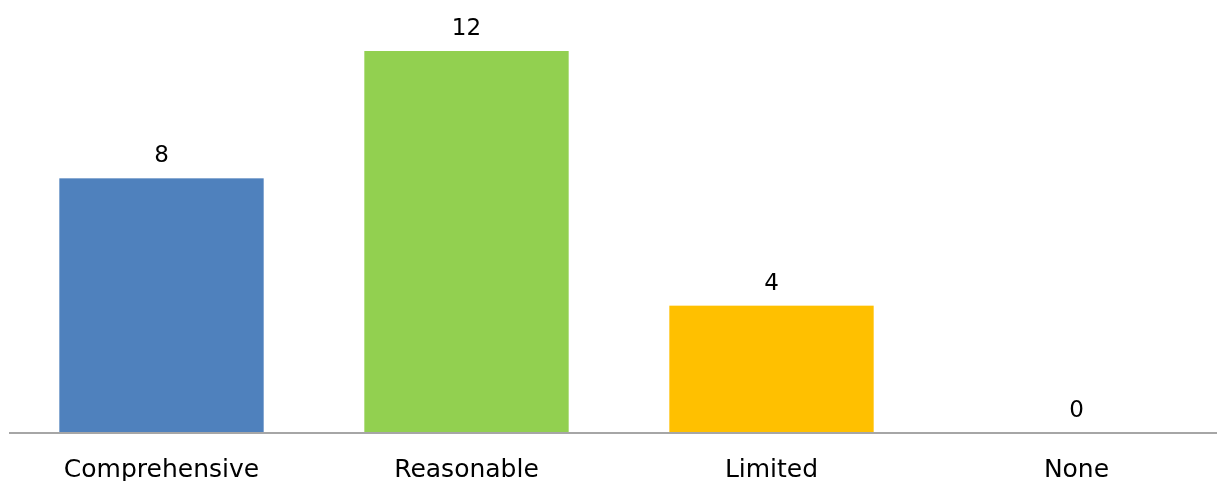 This screenshot has height=481, width=1217. Describe the element at coordinates (161, 154) in the screenshot. I see `data-label: 8` at that location.